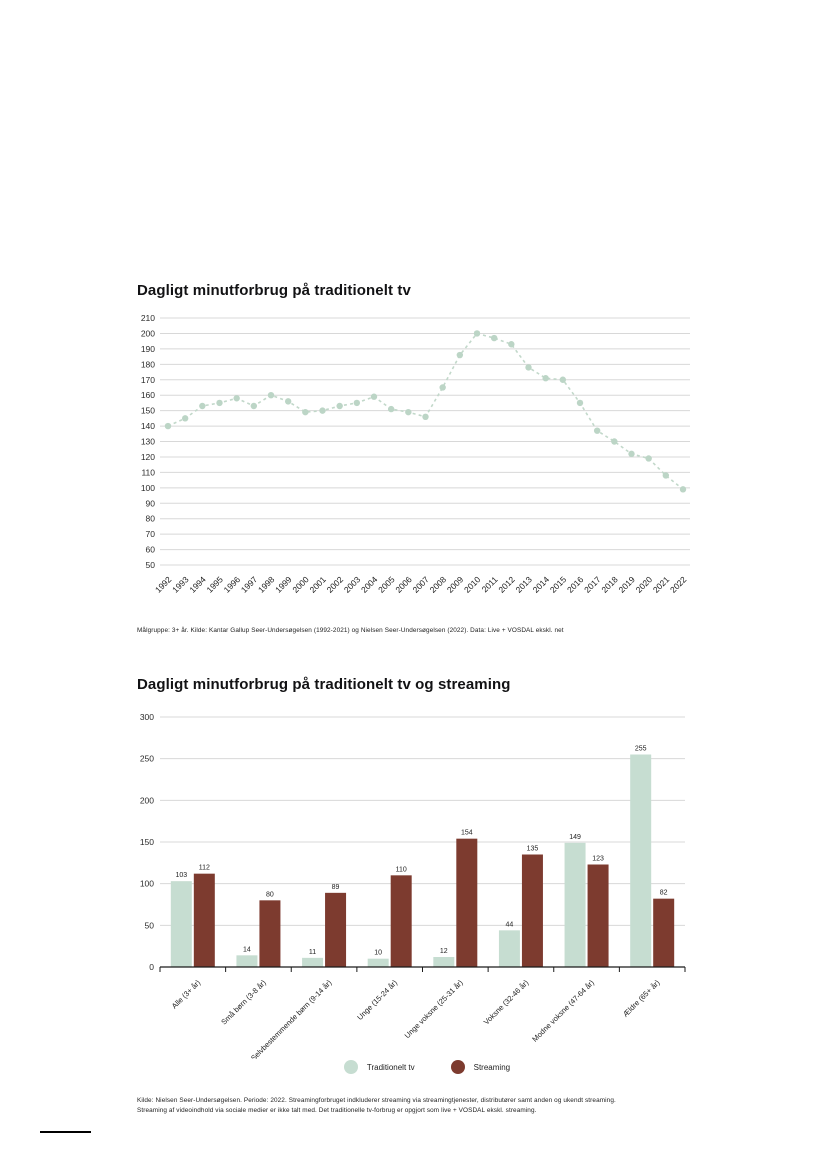 Image resolution: width=827 pixels, height=1169 pixels. What do you see at coordinates (150, 925) in the screenshot?
I see `y-tick-label: 50` at bounding box center [150, 925].